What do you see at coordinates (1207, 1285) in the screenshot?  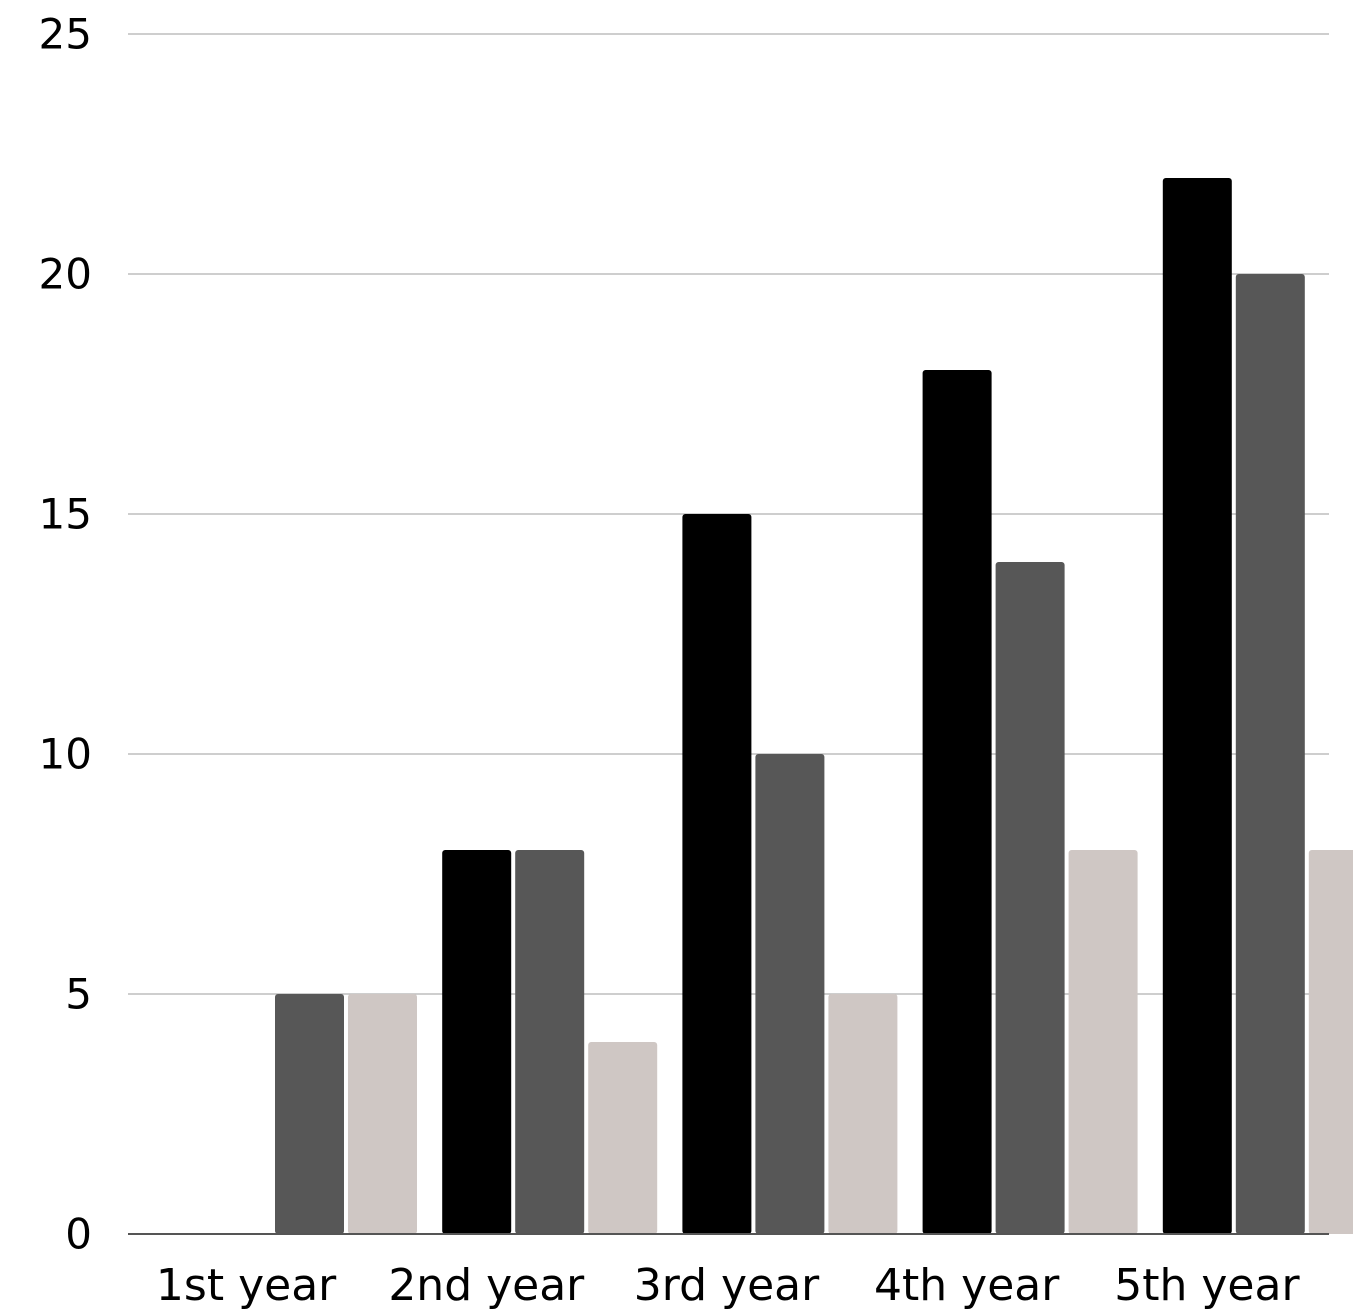 I see `x-category-label: 5th year` at bounding box center [1207, 1285].